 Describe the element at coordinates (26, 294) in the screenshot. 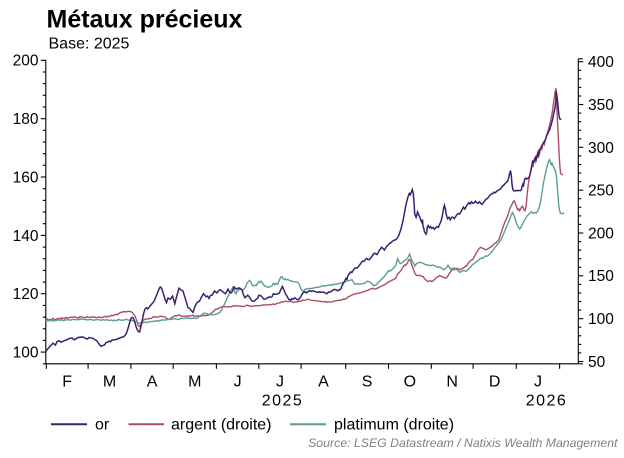

I see `svg-text: 120` at that location.